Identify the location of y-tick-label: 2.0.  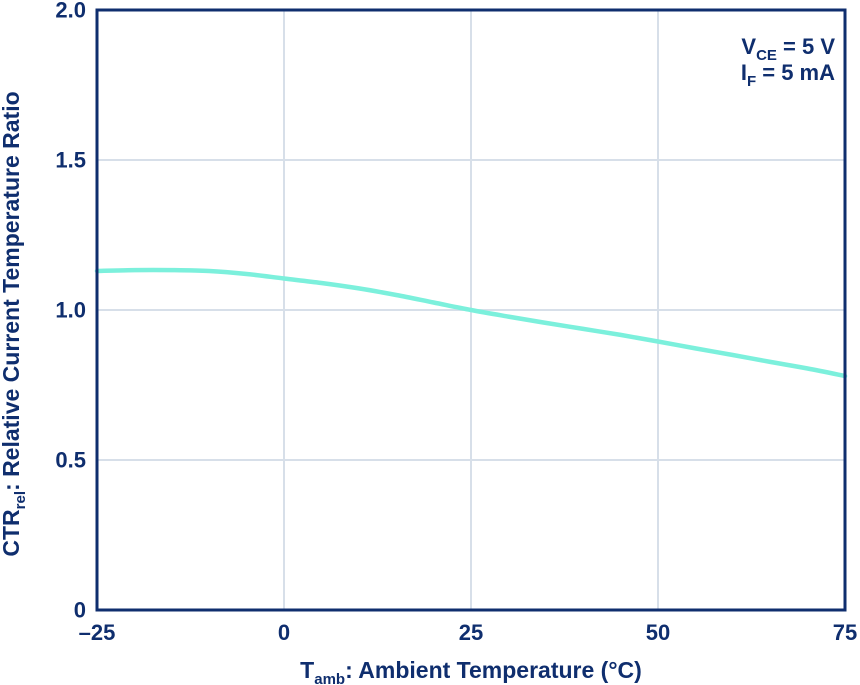
(70, 11).